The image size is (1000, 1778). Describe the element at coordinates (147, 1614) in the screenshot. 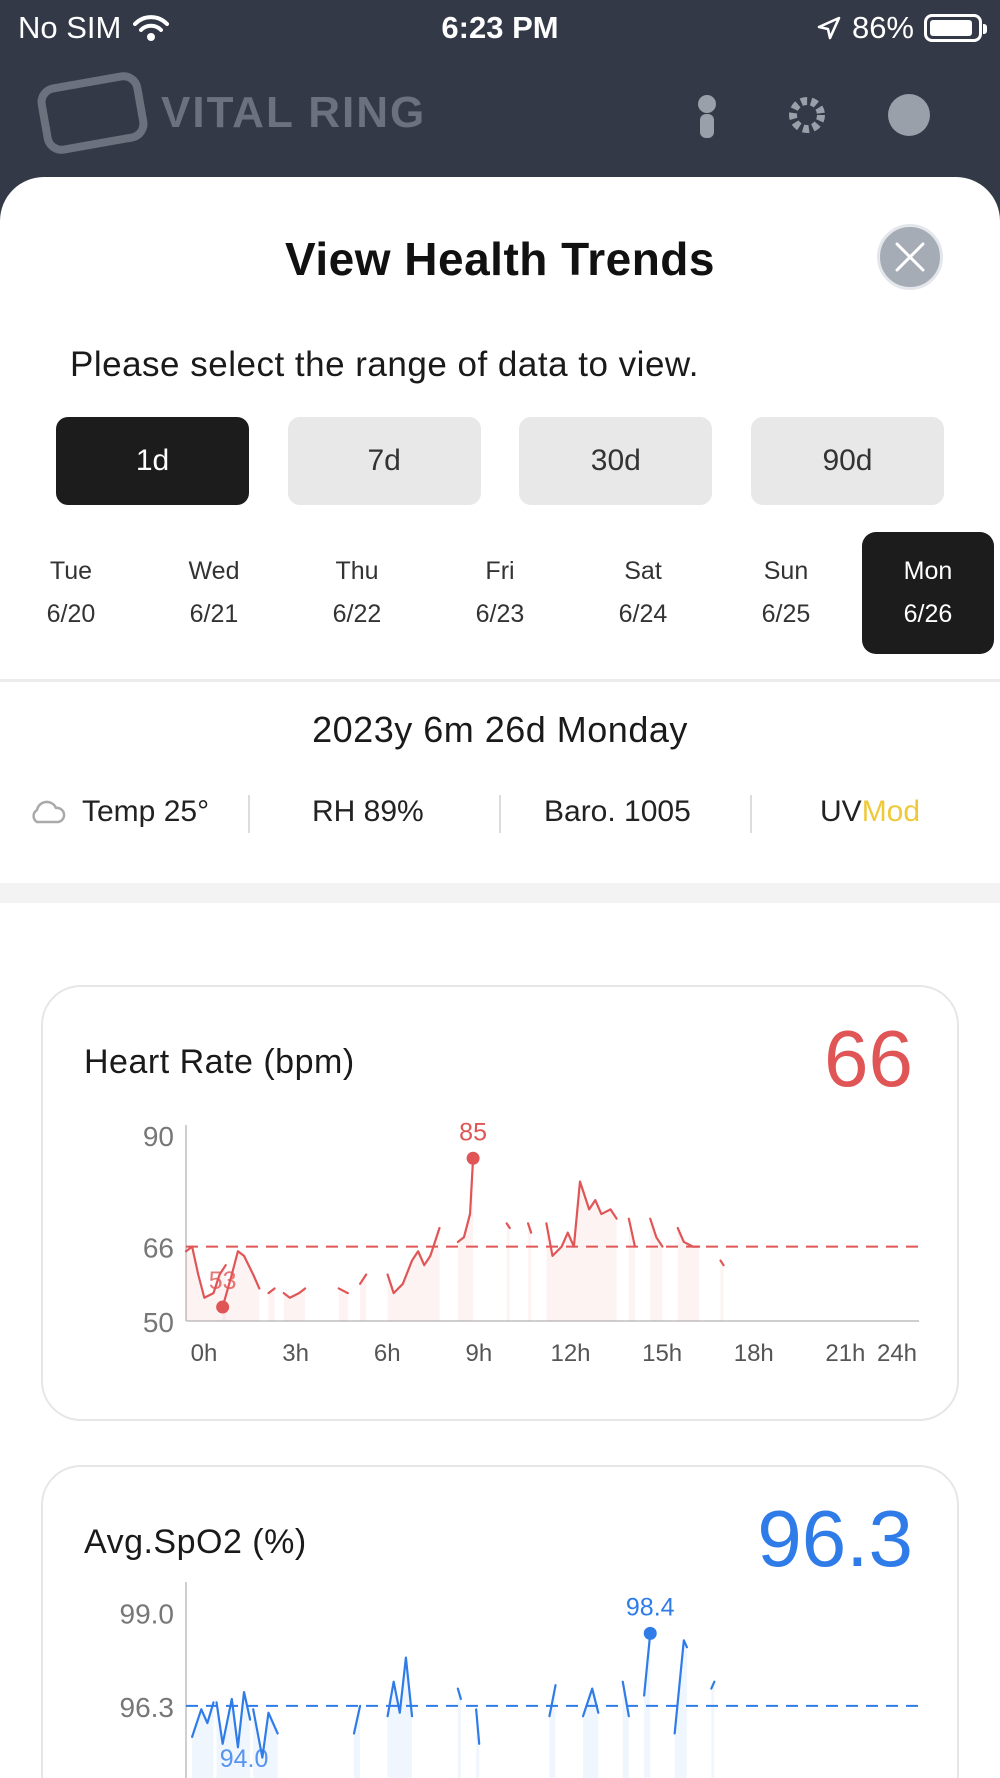

I see `y-tick-label: 99.0` at that location.